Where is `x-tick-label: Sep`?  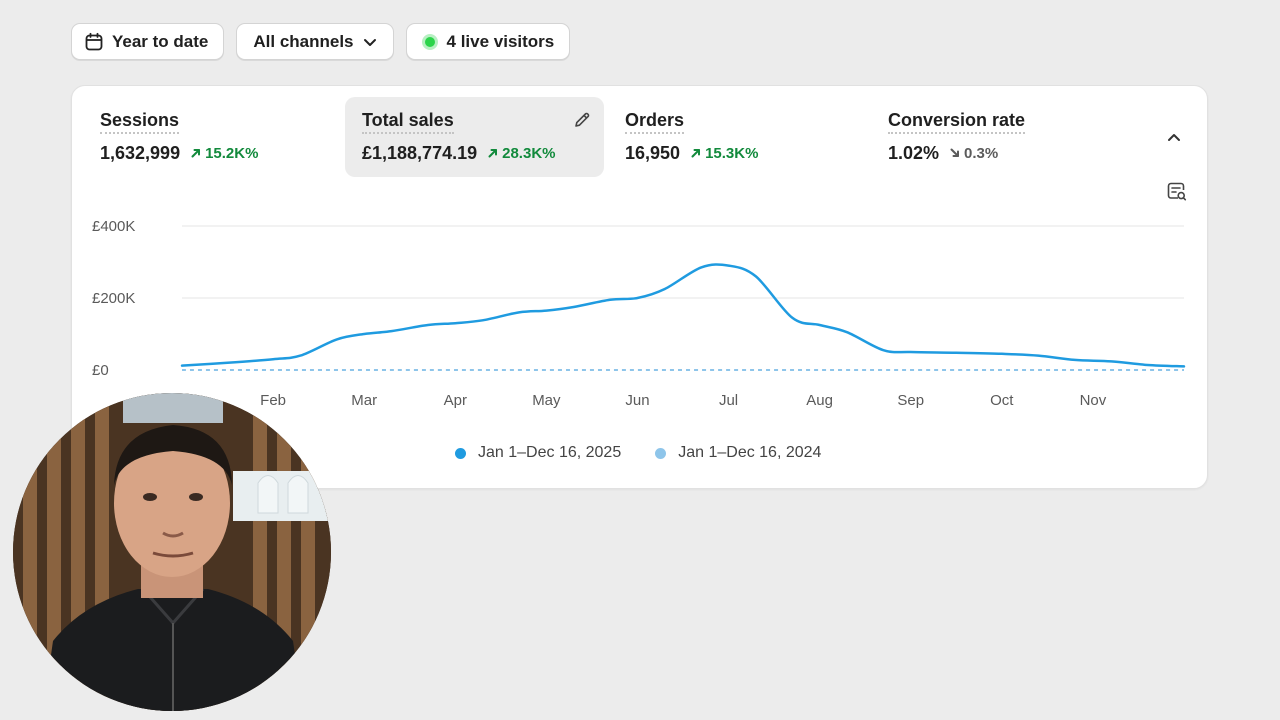
x-tick-label: Sep is located at coordinates (910, 400).